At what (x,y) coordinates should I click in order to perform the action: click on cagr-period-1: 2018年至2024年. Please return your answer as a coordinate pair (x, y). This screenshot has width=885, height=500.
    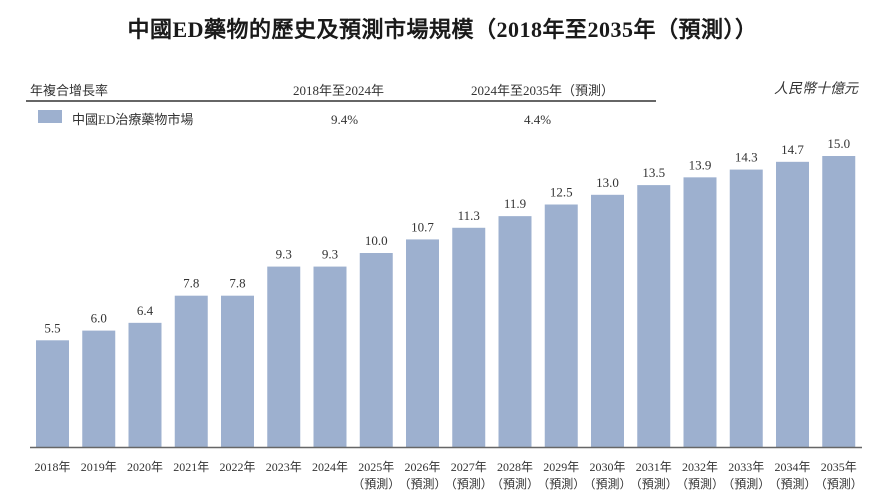
    Looking at the image, I should click on (339, 90).